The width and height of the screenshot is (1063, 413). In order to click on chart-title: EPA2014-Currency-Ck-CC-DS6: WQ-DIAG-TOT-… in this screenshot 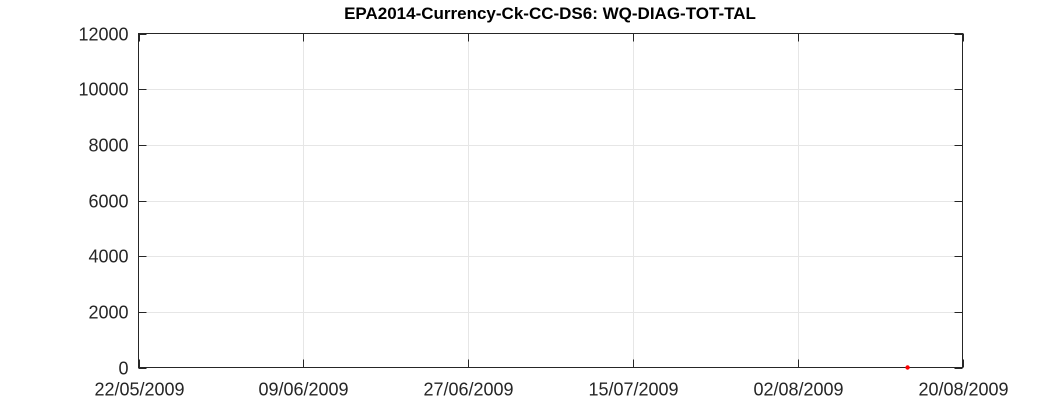, I will do `click(550, 13)`.